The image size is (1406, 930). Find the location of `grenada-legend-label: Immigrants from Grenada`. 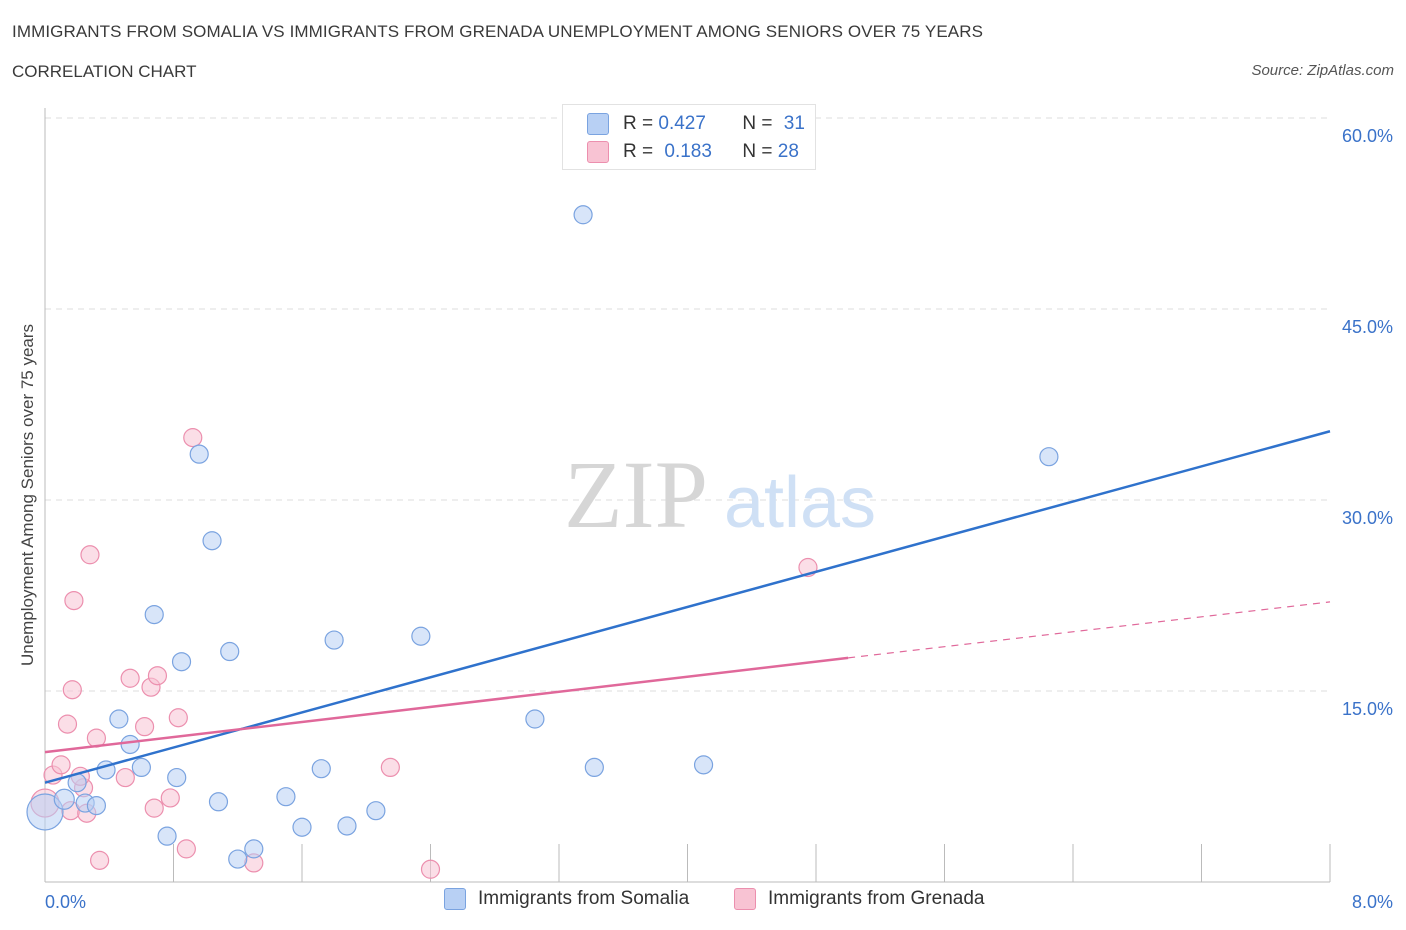

grenada-legend-label: Immigrants from Grenada is located at coordinates (876, 898).